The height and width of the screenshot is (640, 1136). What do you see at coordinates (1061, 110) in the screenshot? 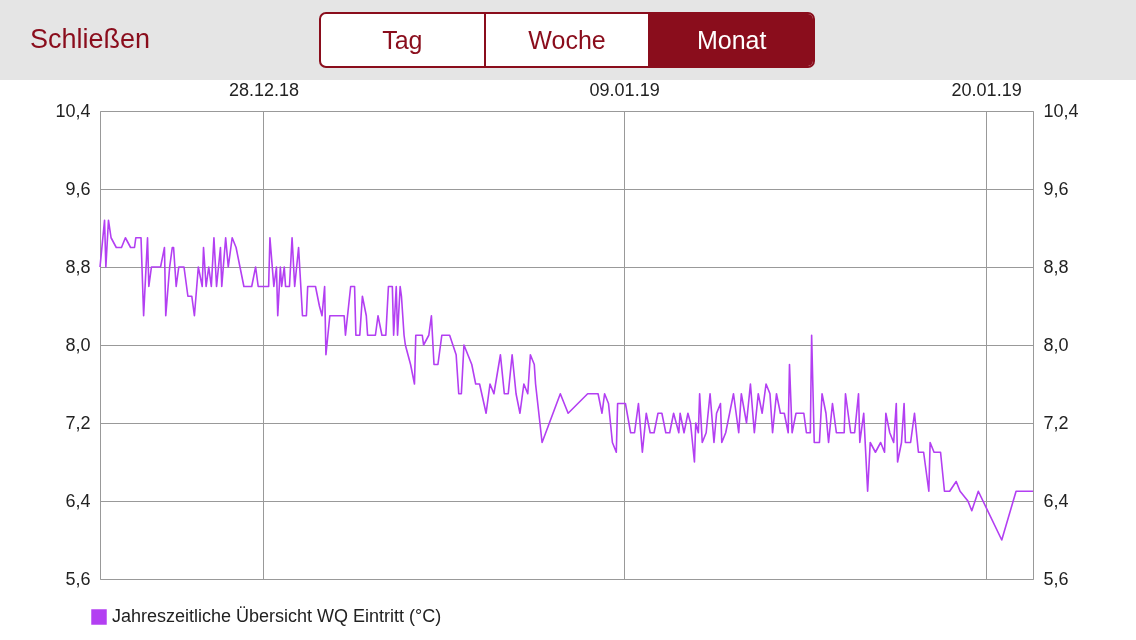
I see `y2-tick-label: 10,4` at bounding box center [1061, 110].